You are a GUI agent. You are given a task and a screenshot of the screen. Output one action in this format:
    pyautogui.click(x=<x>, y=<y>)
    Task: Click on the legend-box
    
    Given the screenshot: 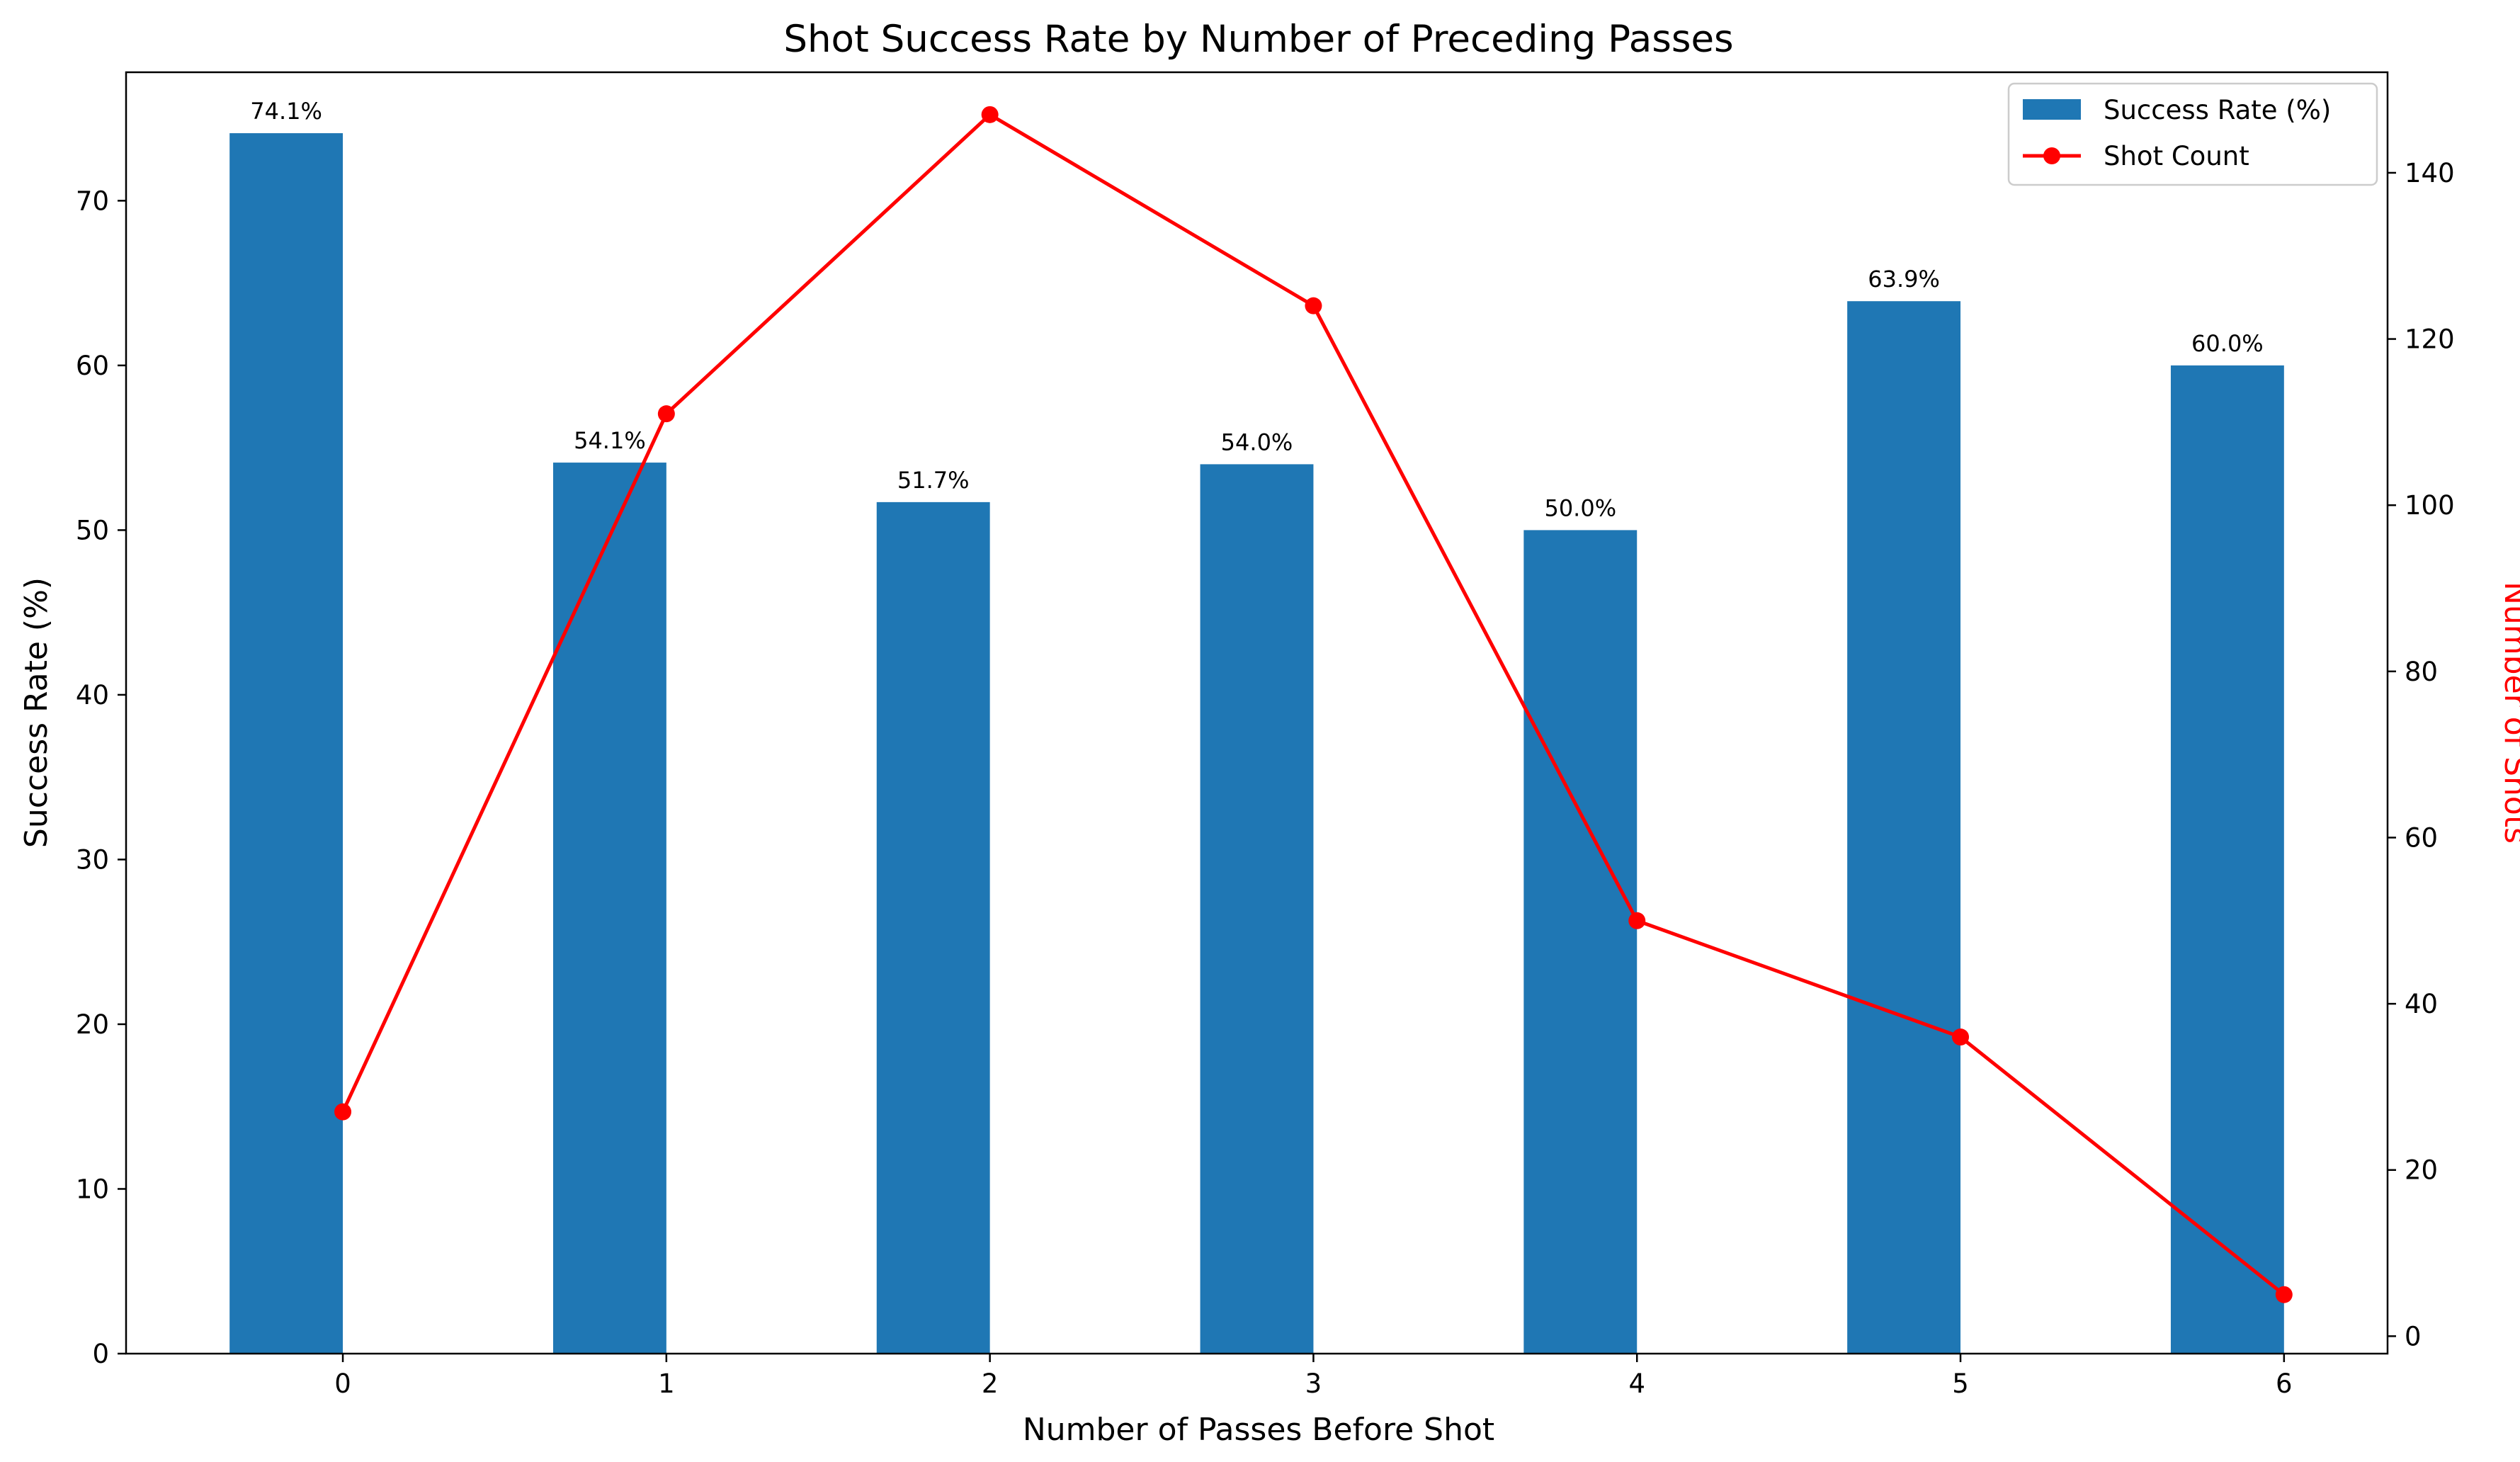 What is the action you would take?
    pyautogui.click(x=2193, y=134)
    